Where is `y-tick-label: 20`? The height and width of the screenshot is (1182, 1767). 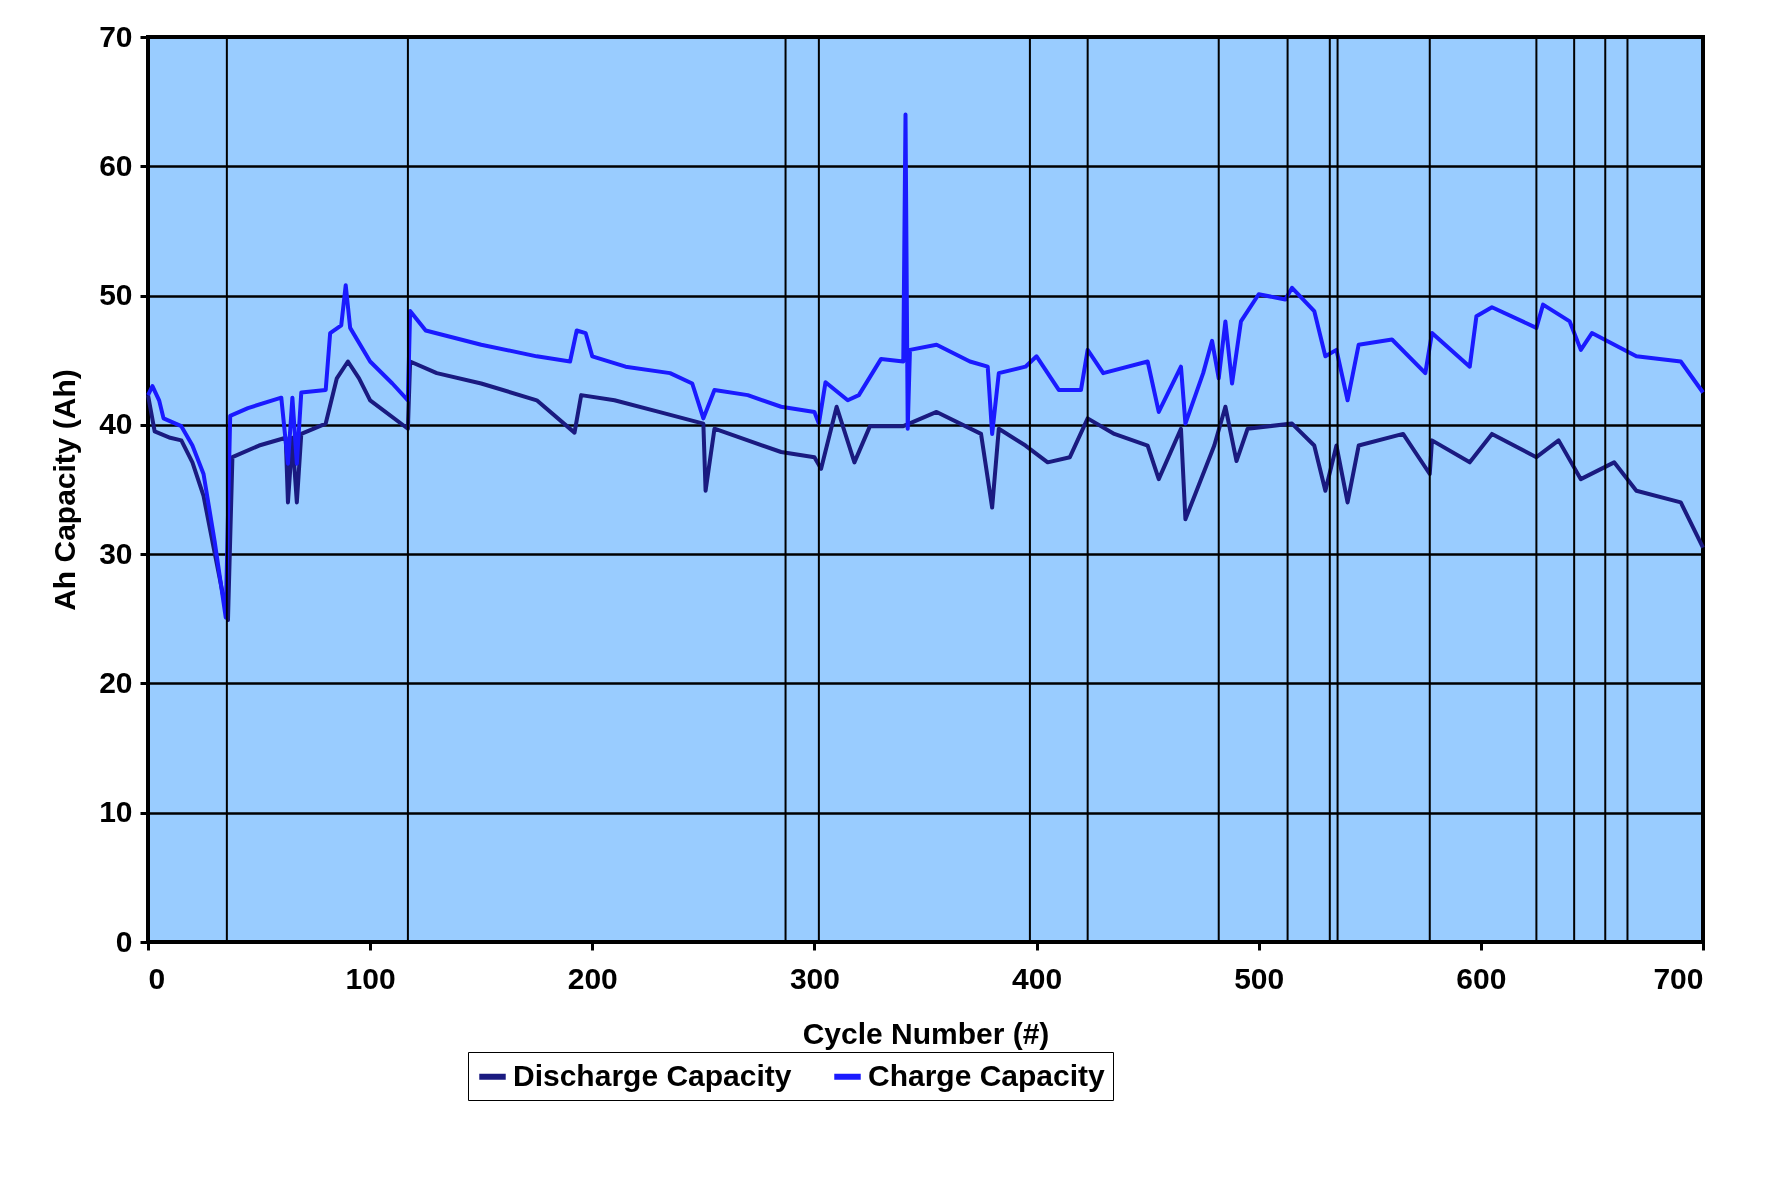
y-tick-label: 20 is located at coordinates (116, 682).